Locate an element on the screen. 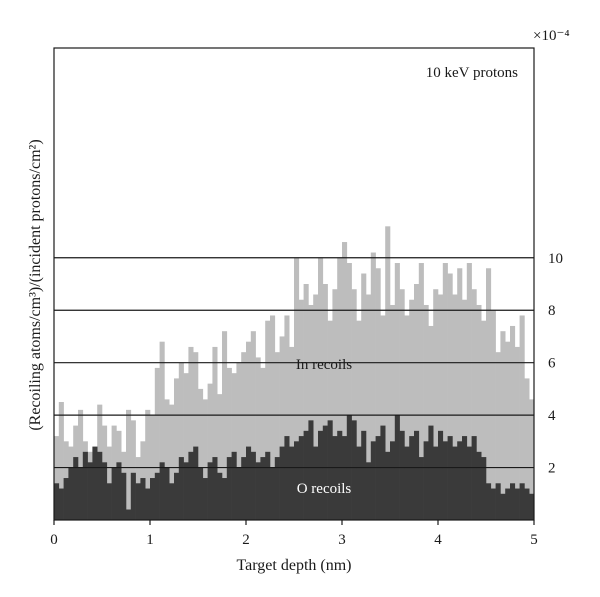  x-tick-label: 5 is located at coordinates (534, 540).